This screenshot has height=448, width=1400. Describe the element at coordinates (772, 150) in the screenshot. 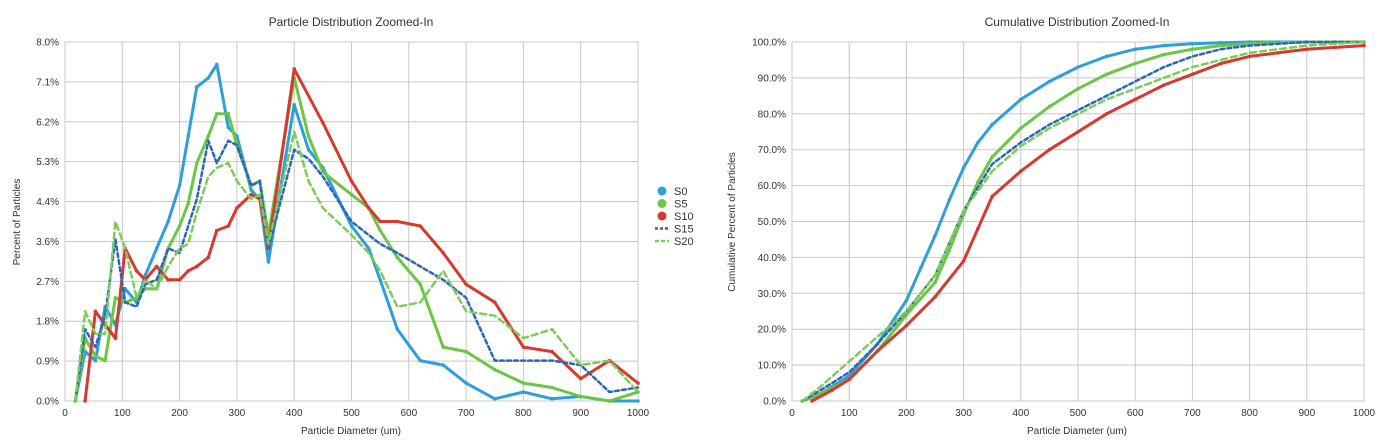

I see `y-tick-label: 70.0%` at that location.